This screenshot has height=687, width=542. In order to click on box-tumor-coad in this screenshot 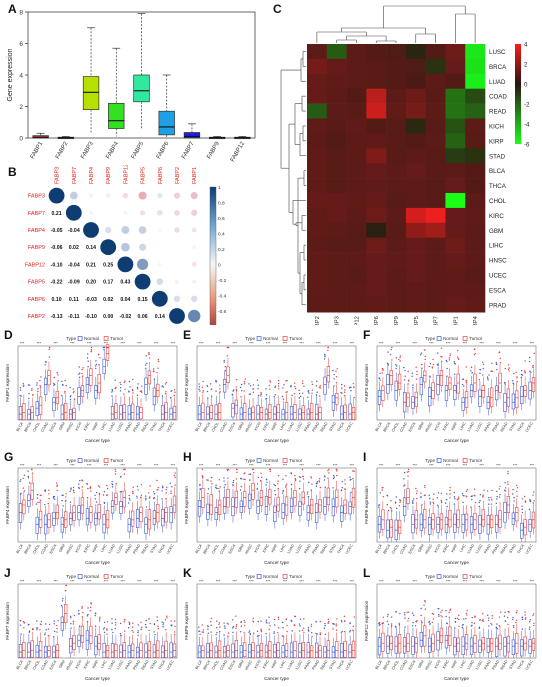, I will do `click(49, 640)`.